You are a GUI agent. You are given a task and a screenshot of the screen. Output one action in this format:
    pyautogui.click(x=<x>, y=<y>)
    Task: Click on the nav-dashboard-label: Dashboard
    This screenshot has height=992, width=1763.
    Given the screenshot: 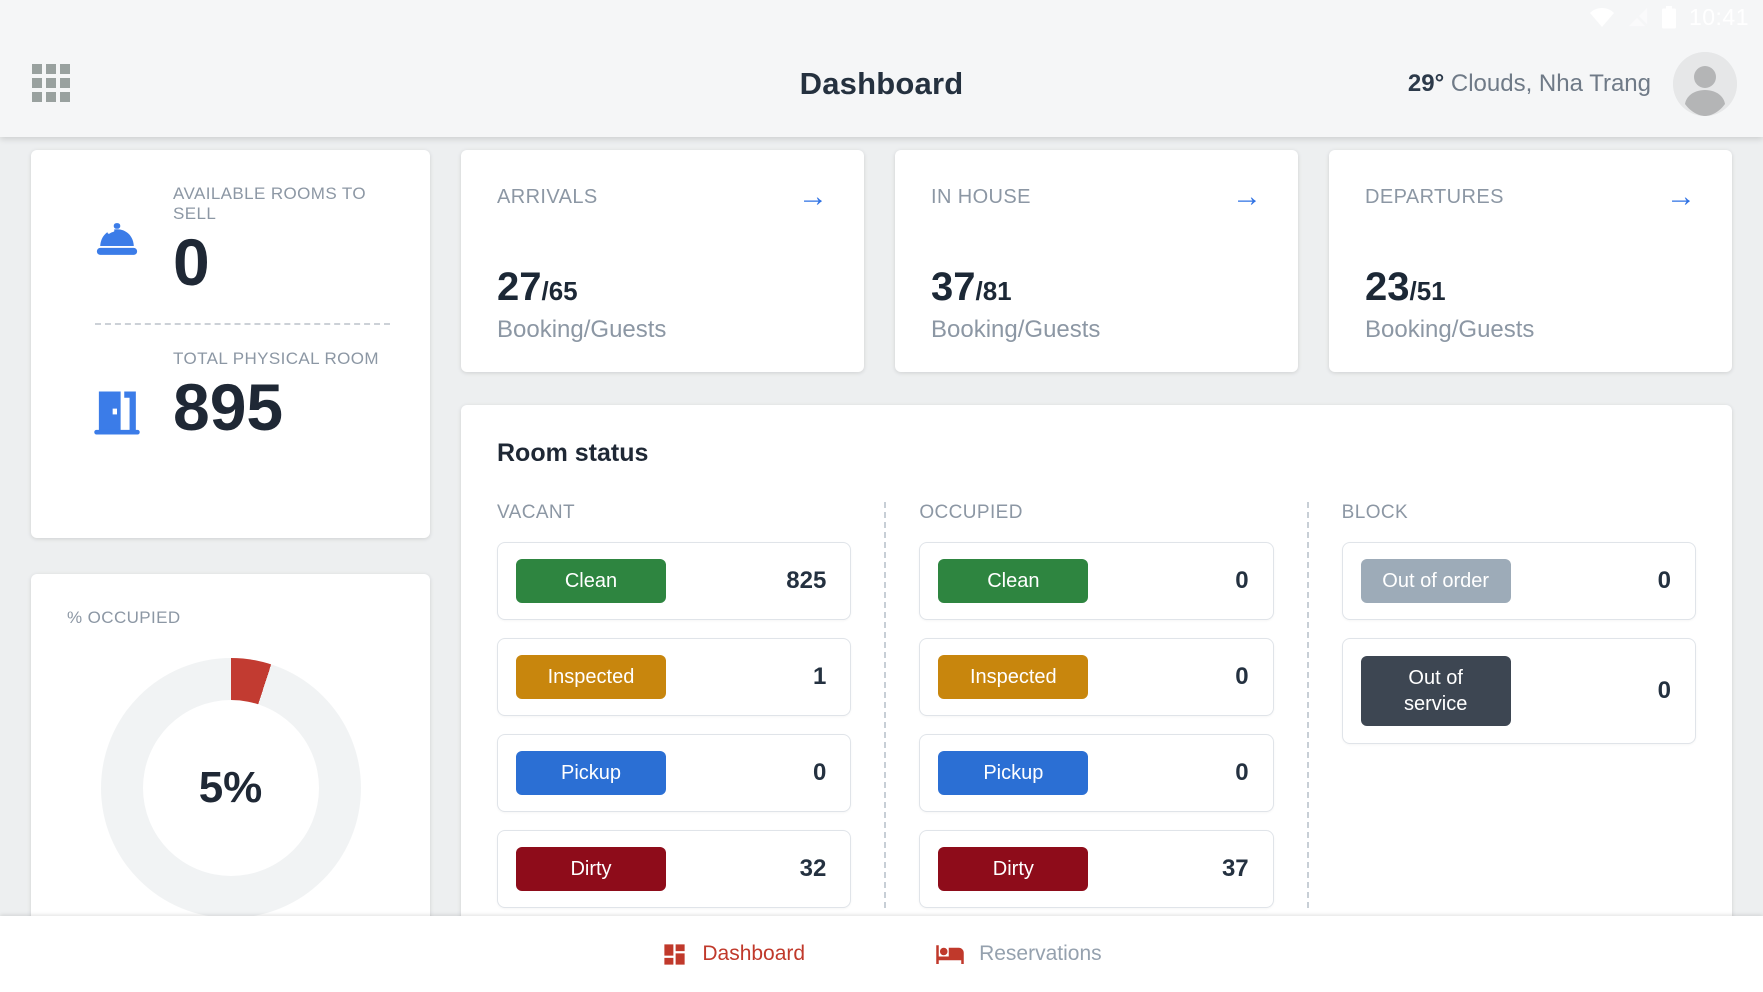 What is the action you would take?
    pyautogui.click(x=754, y=953)
    